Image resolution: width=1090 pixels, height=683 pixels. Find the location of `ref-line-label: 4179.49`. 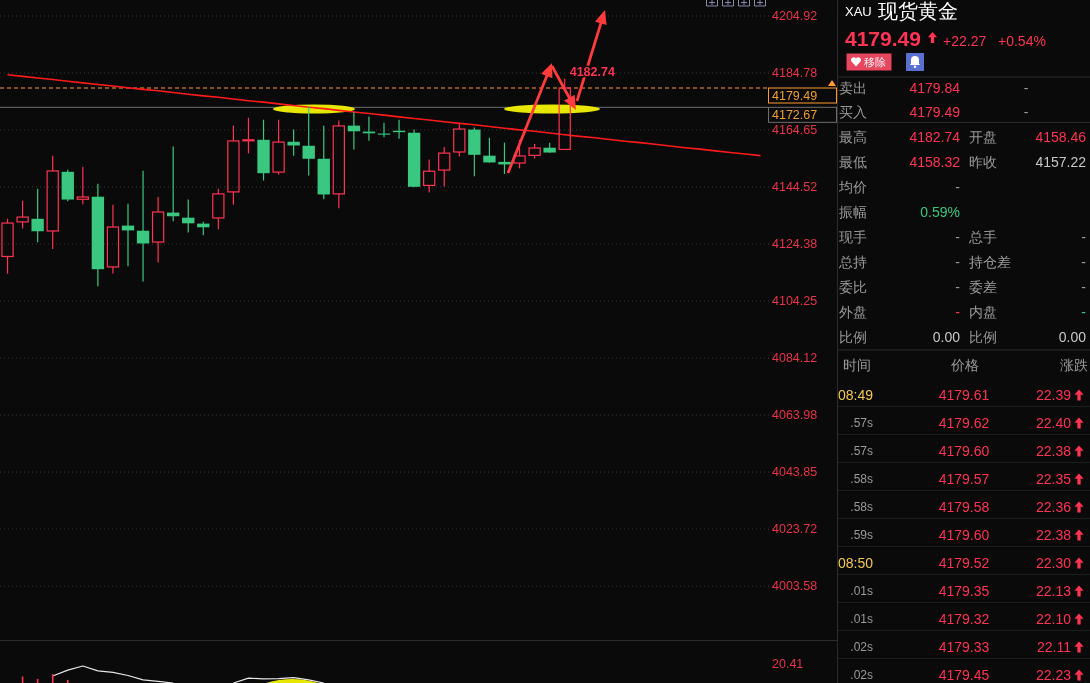

ref-line-label: 4179.49 is located at coordinates (795, 95).